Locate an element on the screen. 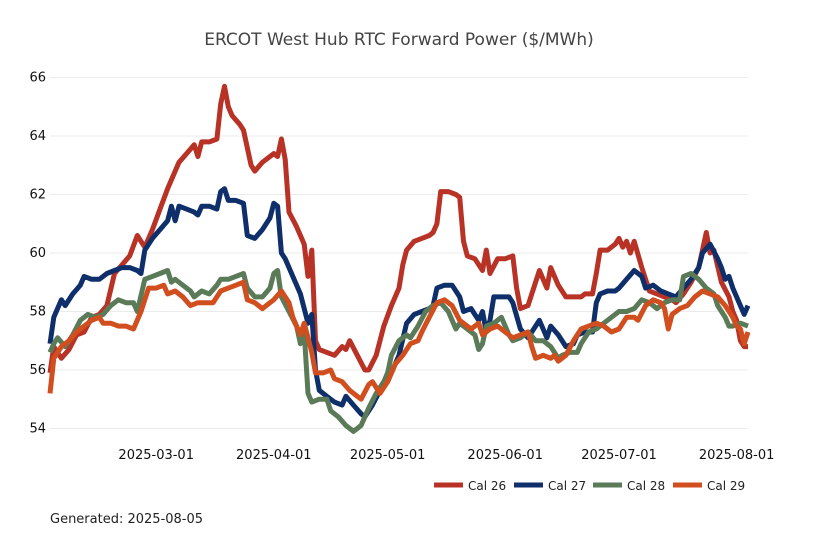 The image size is (818, 549). x-tick-label: 2025-04-01 is located at coordinates (274, 455).